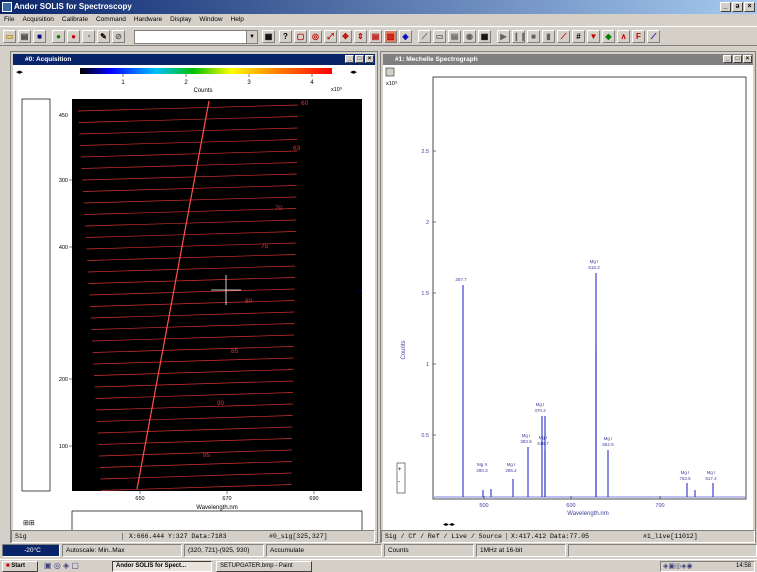  Describe the element at coordinates (123, 83) in the screenshot. I see `colorbar-tick-label: 1` at that location.